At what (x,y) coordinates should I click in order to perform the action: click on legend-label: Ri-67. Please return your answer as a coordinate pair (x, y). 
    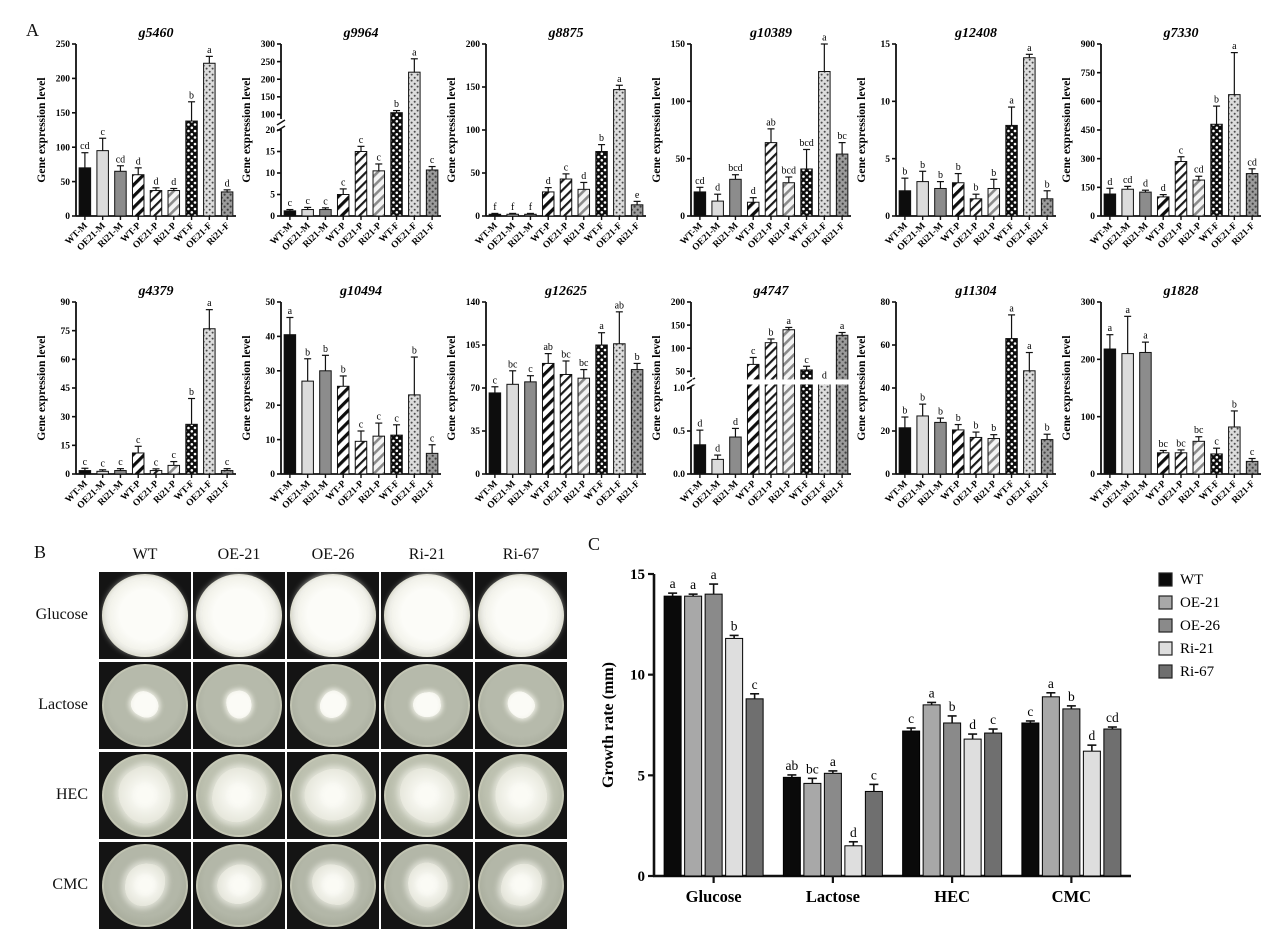
    Looking at the image, I should click on (1197, 672).